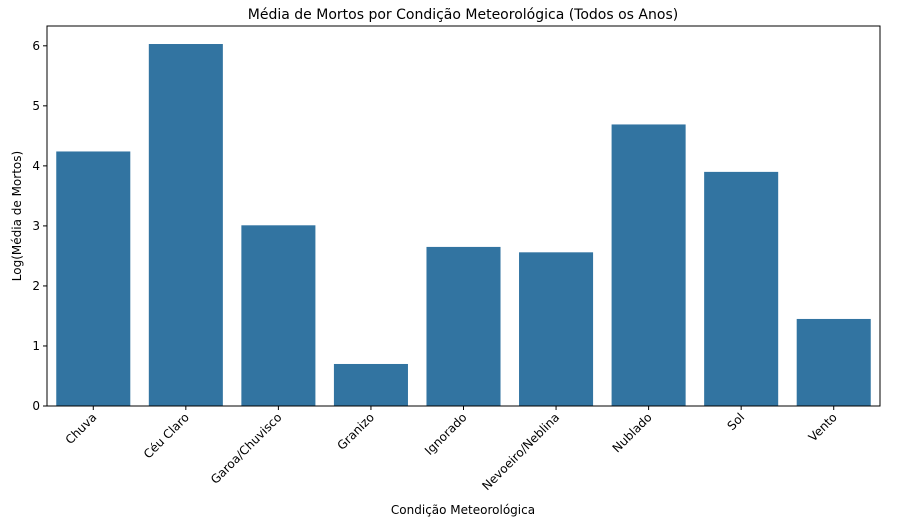  Describe the element at coordinates (246, 448) in the screenshot. I see `x-tick-label: Garoa/Chuvisco` at that location.